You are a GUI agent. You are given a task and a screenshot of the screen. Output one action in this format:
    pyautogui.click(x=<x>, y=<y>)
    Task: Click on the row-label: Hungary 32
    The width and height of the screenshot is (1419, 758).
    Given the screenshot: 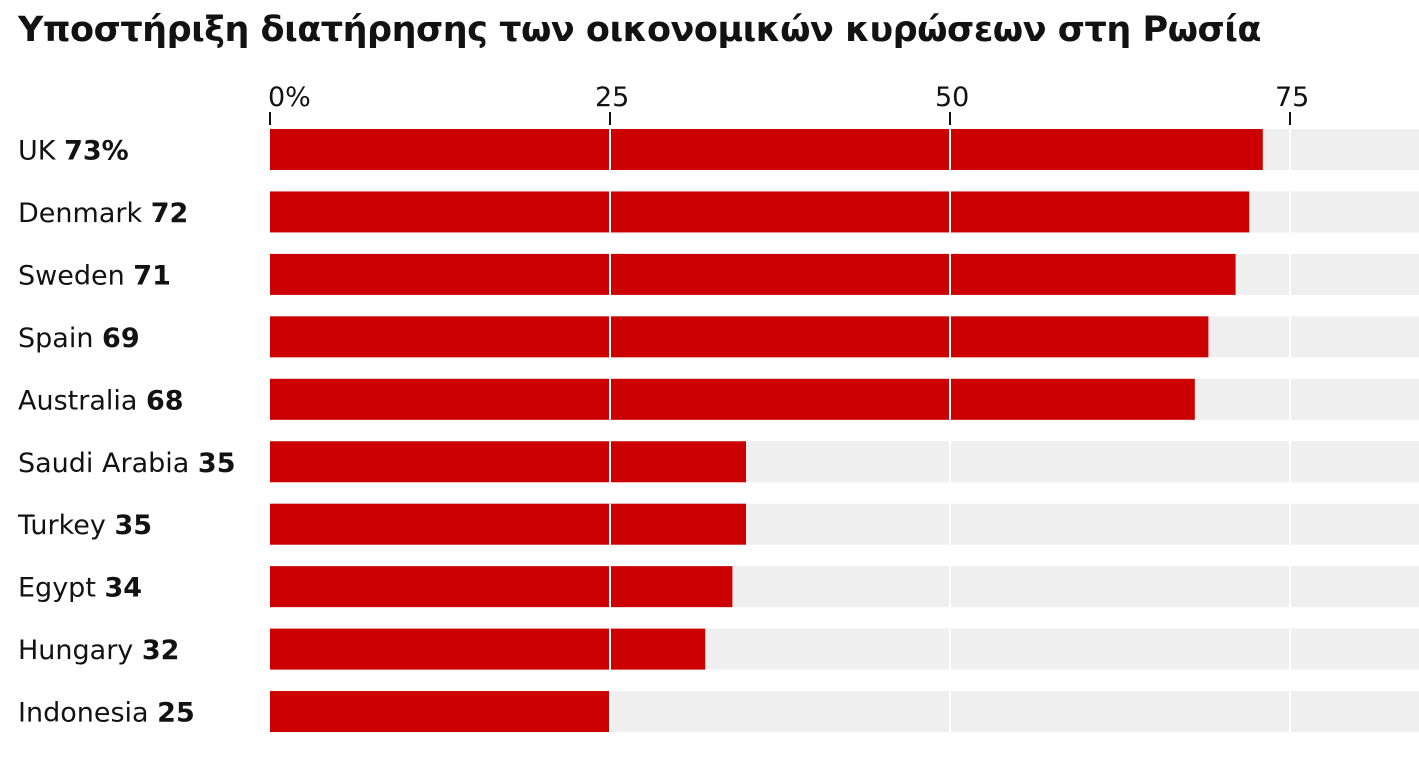 What is the action you would take?
    pyautogui.click(x=98, y=650)
    